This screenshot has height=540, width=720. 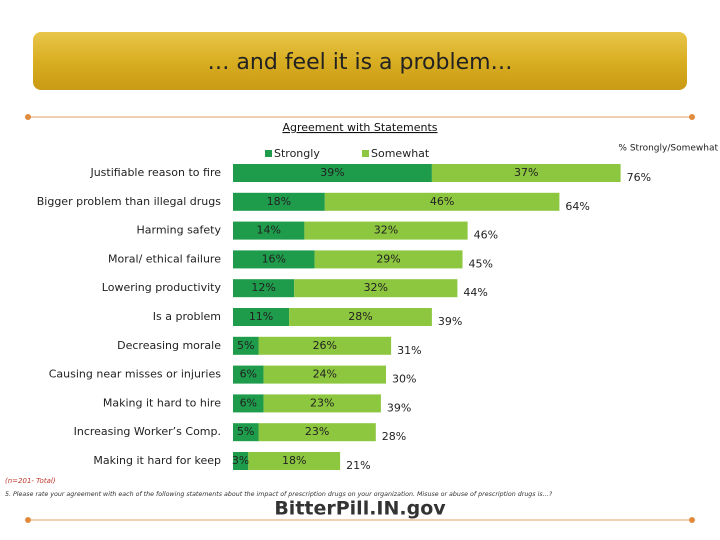 I want to click on legend-label: Strongly, so click(x=297, y=153).